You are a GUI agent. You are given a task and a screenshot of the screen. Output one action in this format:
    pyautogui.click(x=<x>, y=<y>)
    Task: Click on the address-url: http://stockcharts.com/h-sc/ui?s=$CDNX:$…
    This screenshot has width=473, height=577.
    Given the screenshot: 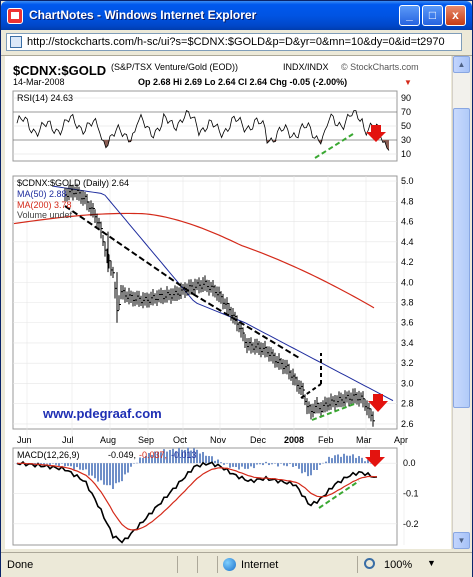 What is the action you would take?
    pyautogui.click(x=236, y=42)
    